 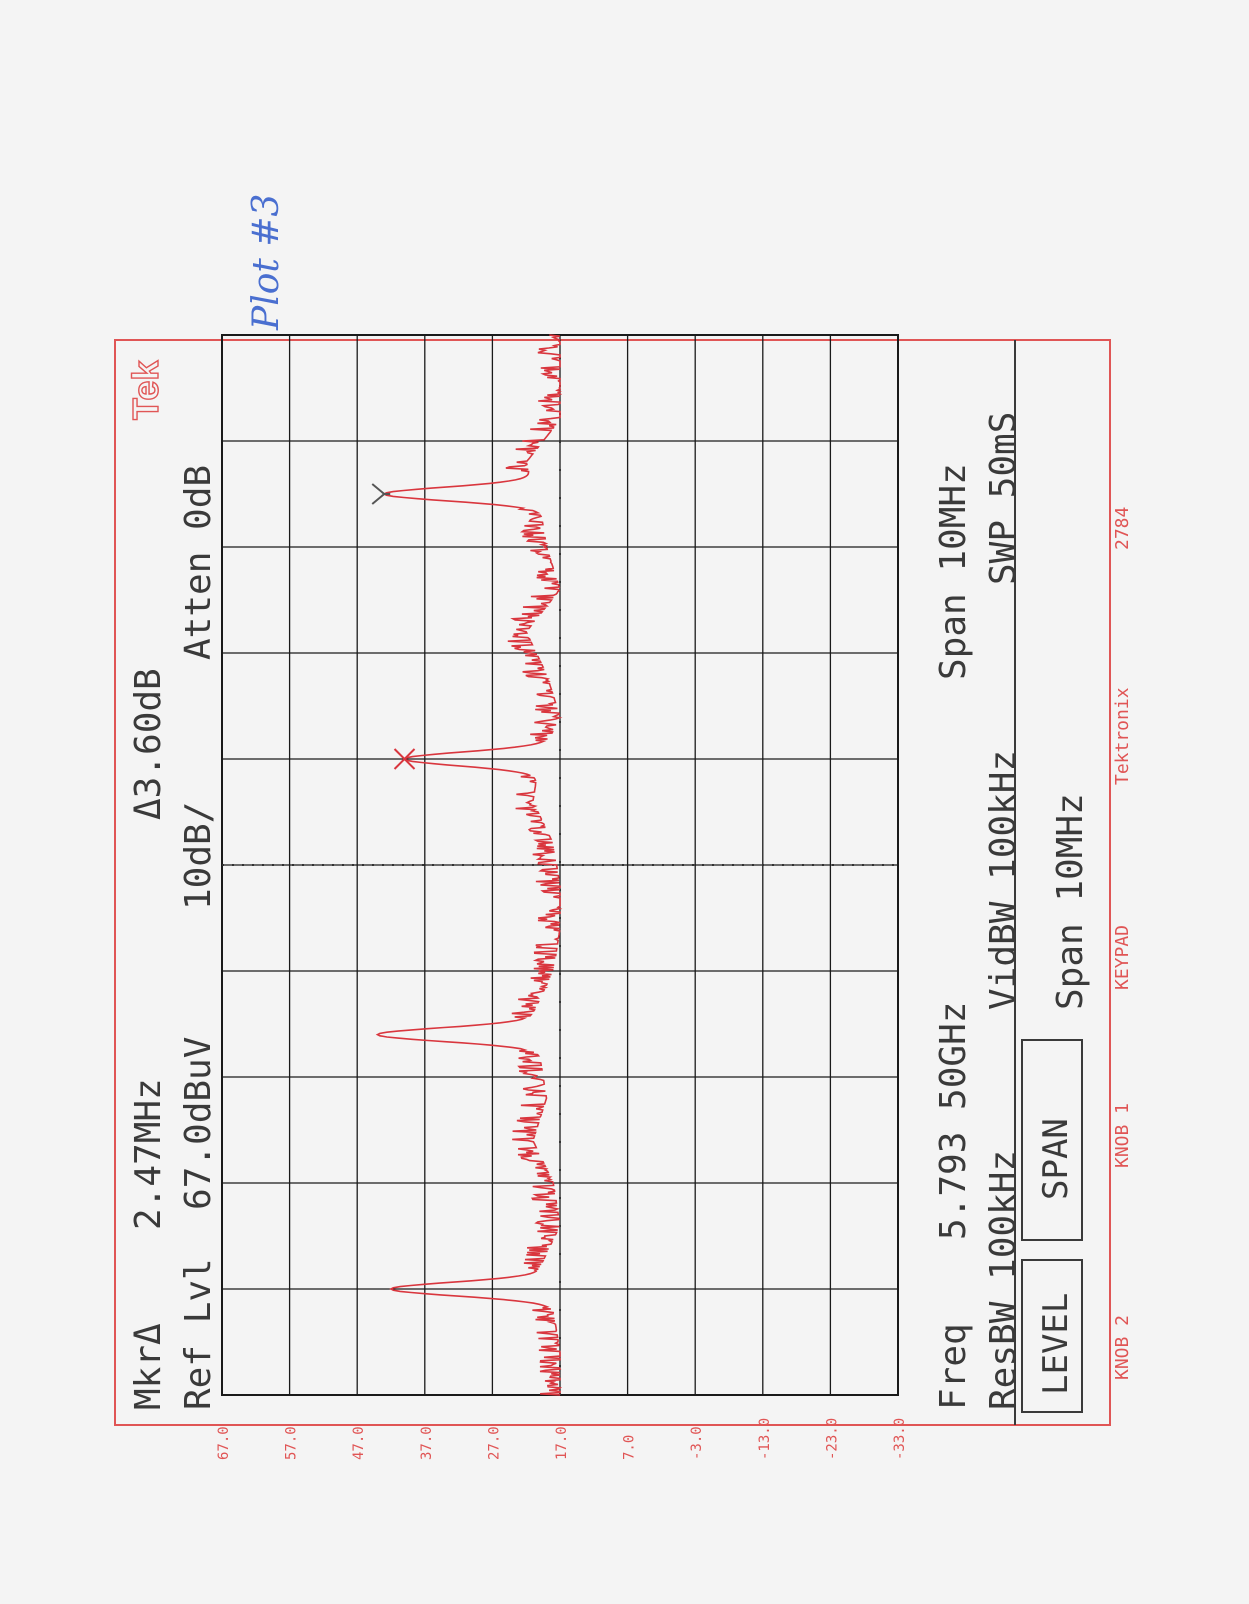 I want to click on span-button: SPAN, so click(x=1052, y=1140).